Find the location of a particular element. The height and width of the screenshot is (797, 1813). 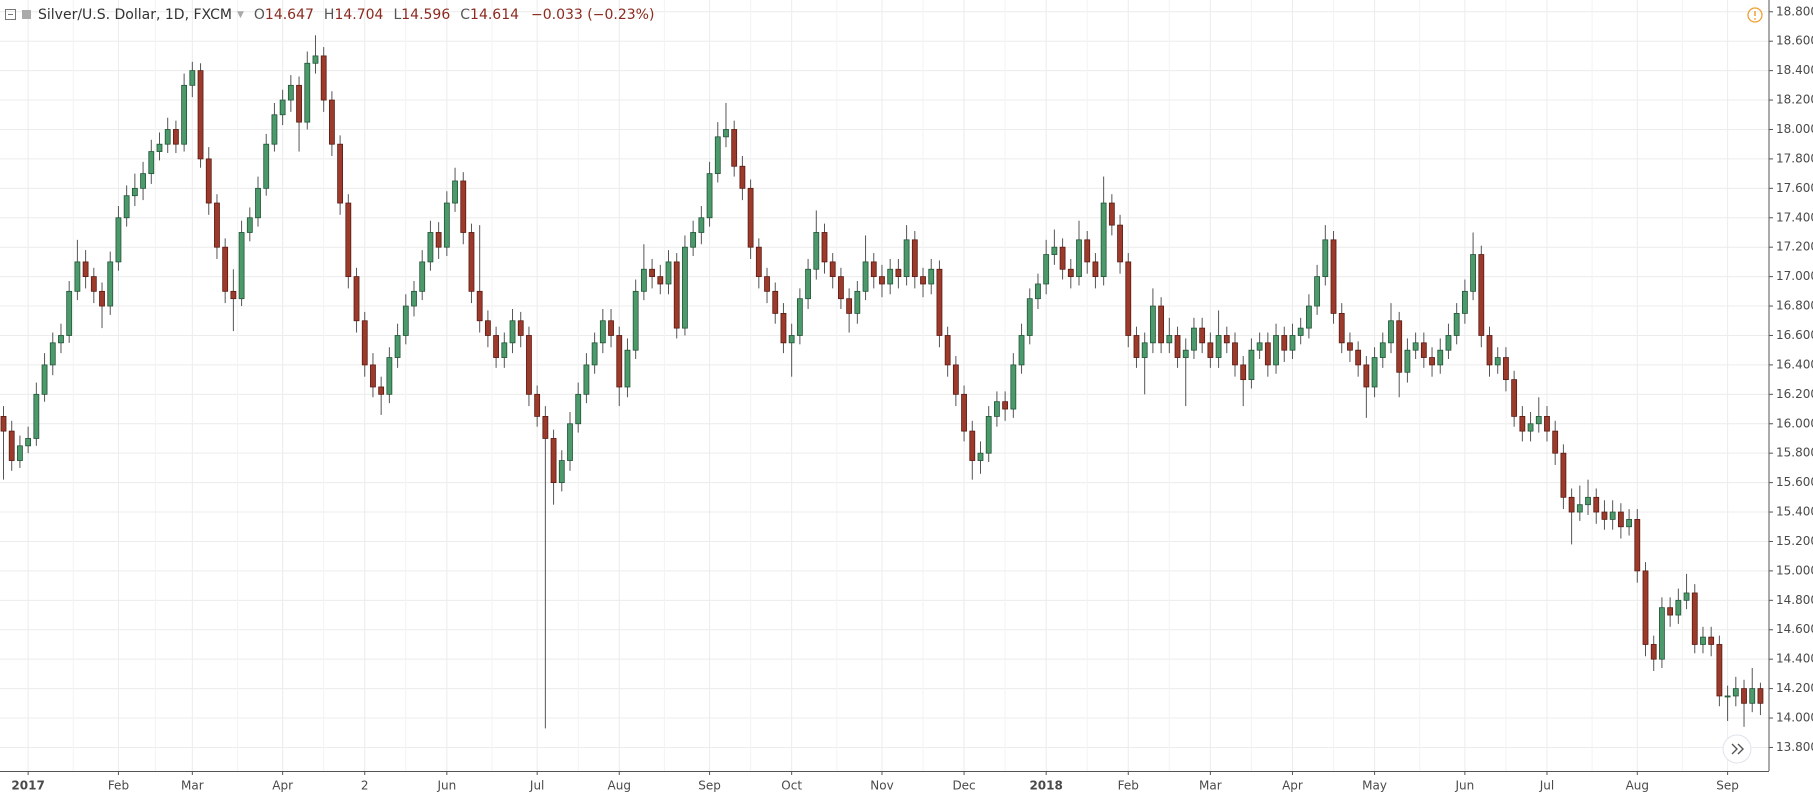

y-tick-label: 18.400 is located at coordinates (1794, 70).